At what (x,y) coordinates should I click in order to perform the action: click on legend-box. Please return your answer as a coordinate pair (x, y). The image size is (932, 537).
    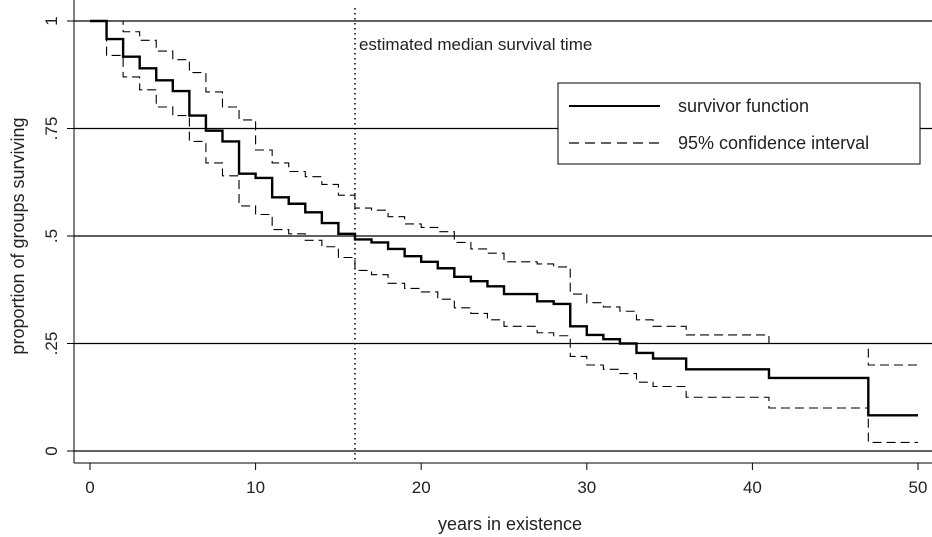
    Looking at the image, I should click on (739, 123).